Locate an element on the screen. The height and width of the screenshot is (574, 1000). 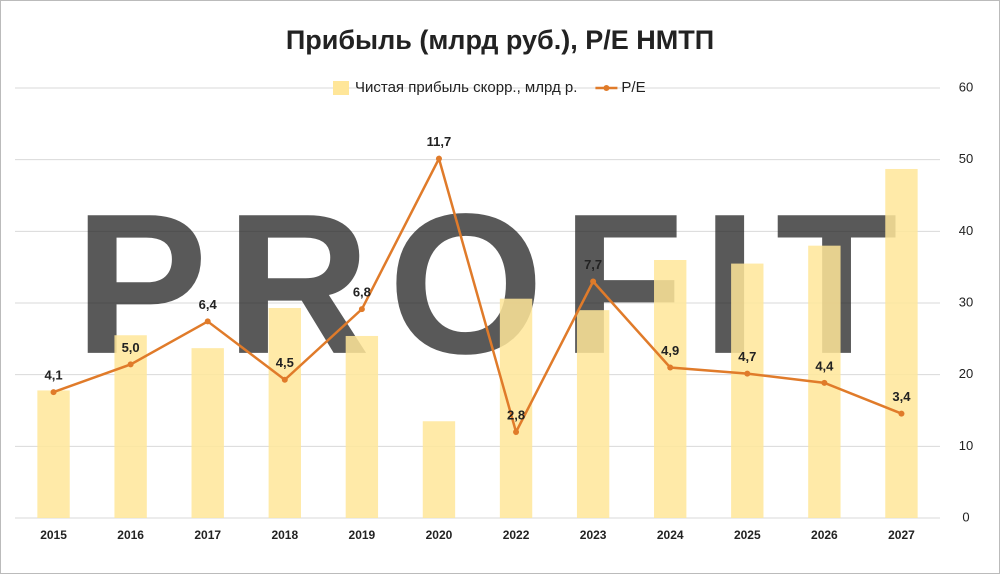
legend-label: P/E is located at coordinates (633, 87).